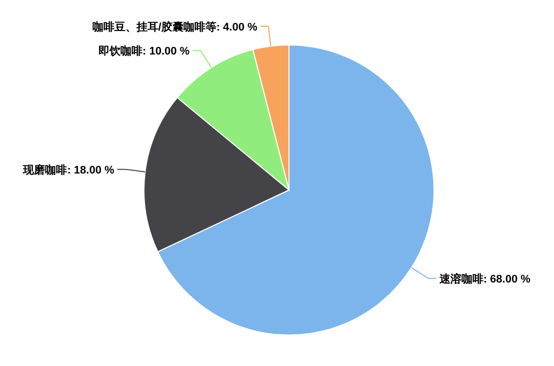  Describe the element at coordinates (68, 169) in the screenshot. I see `slice-label: 现磨咖啡: 18.00 %` at that location.